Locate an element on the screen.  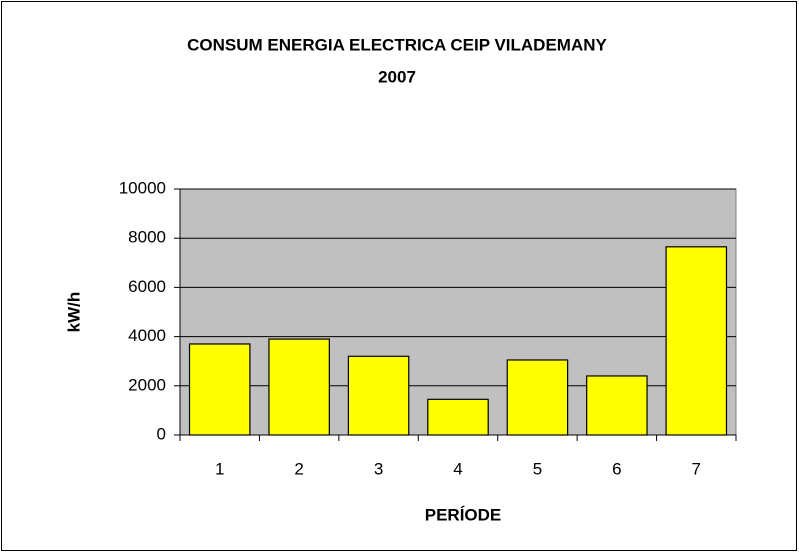
chart-title: 2007 is located at coordinates (397, 76).